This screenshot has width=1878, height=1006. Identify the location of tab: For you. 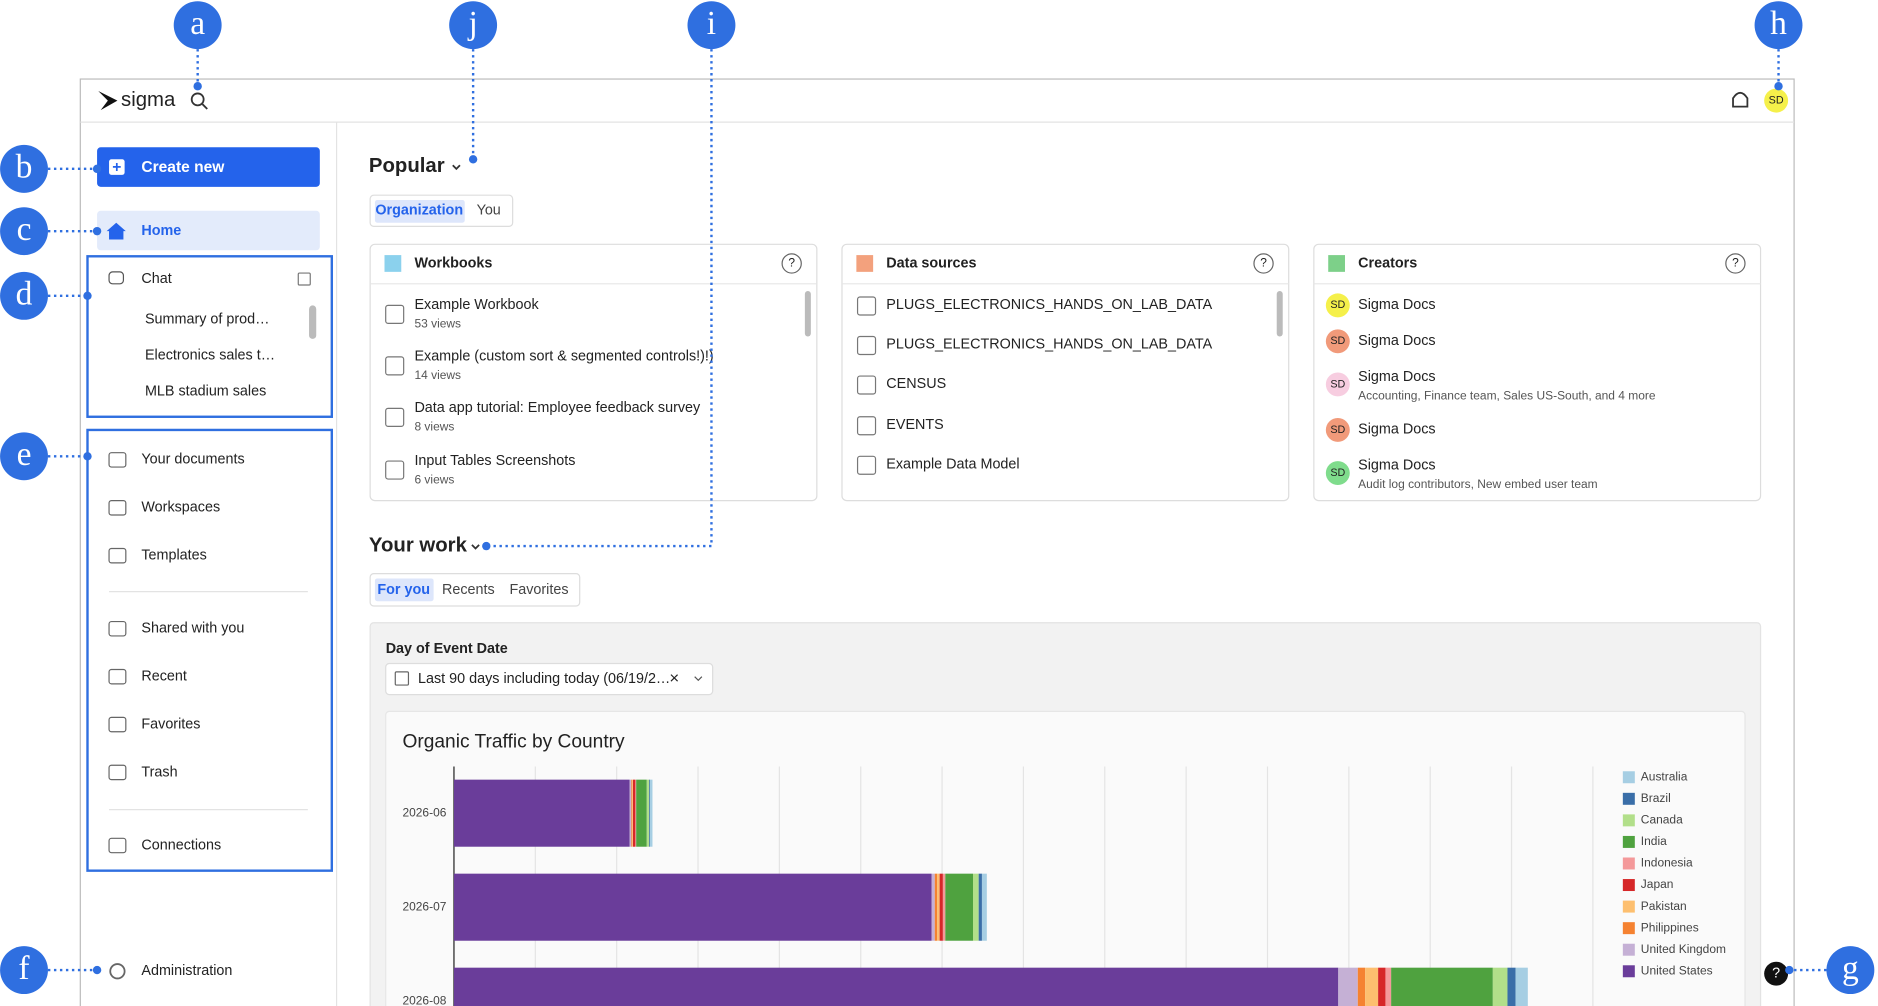
(403, 590).